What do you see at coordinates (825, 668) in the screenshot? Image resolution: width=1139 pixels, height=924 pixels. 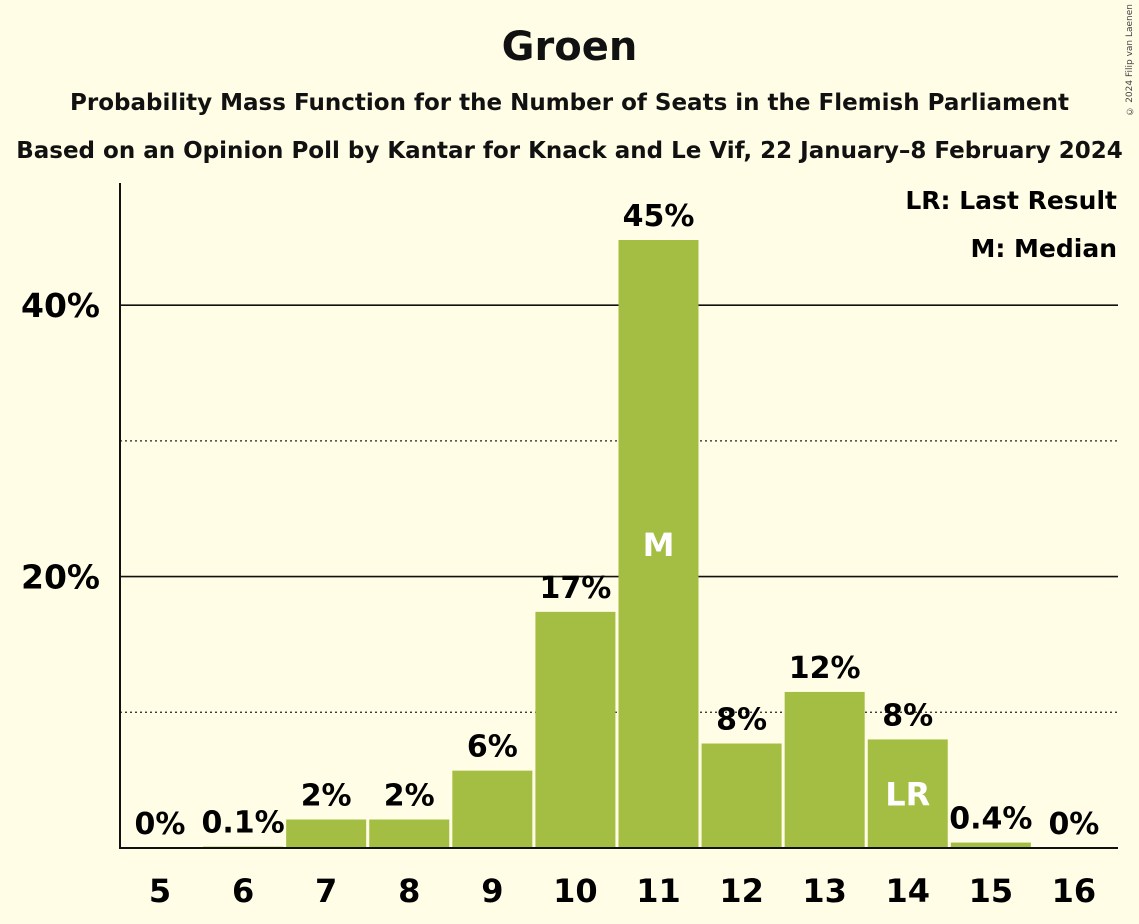 I see `data-label: 12%` at bounding box center [825, 668].